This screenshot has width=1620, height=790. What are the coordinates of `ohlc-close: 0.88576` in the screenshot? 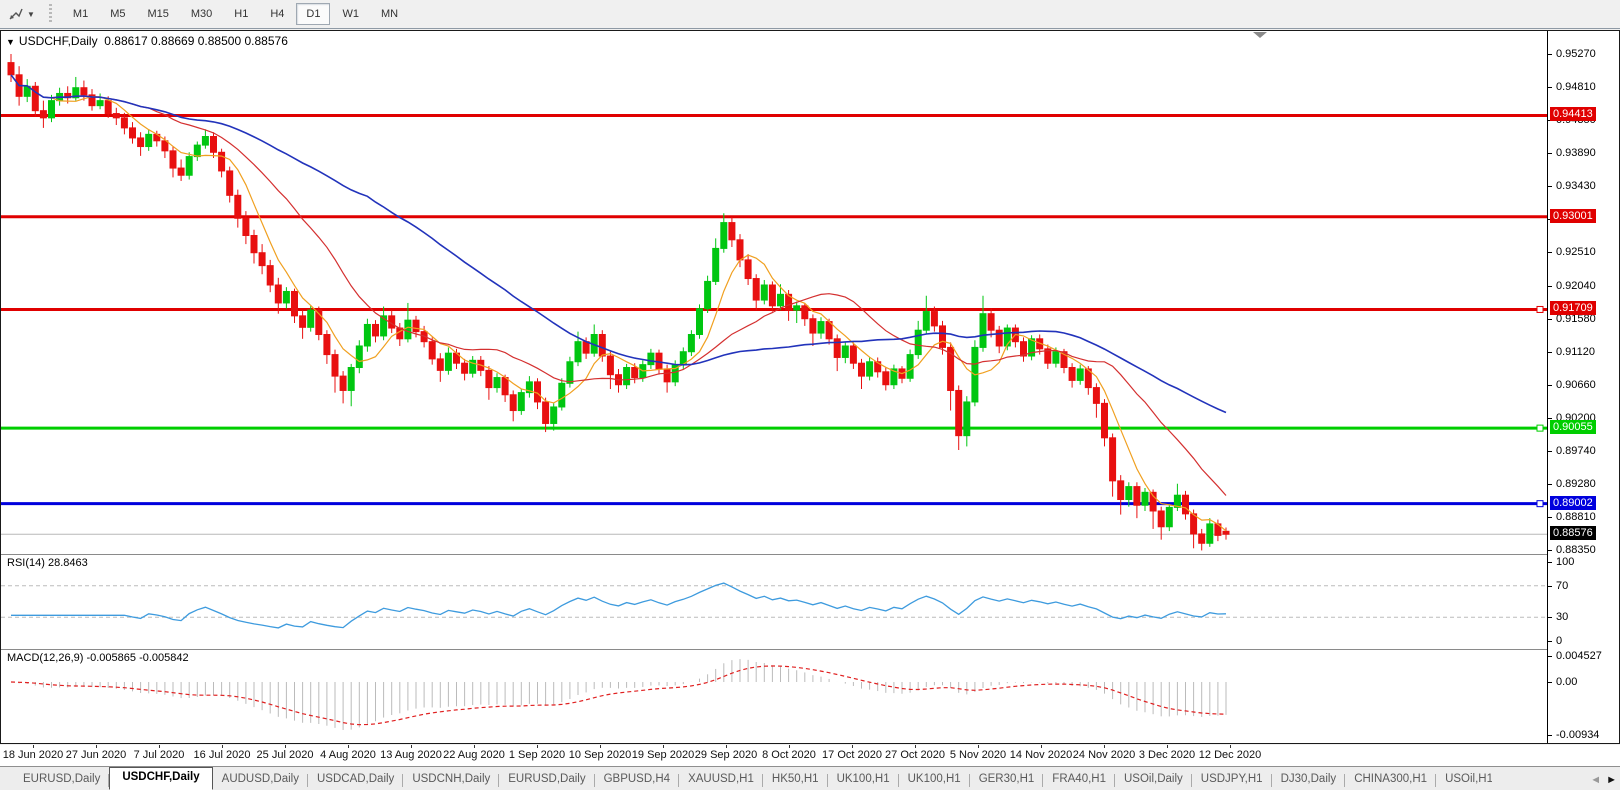 It's located at (266, 41).